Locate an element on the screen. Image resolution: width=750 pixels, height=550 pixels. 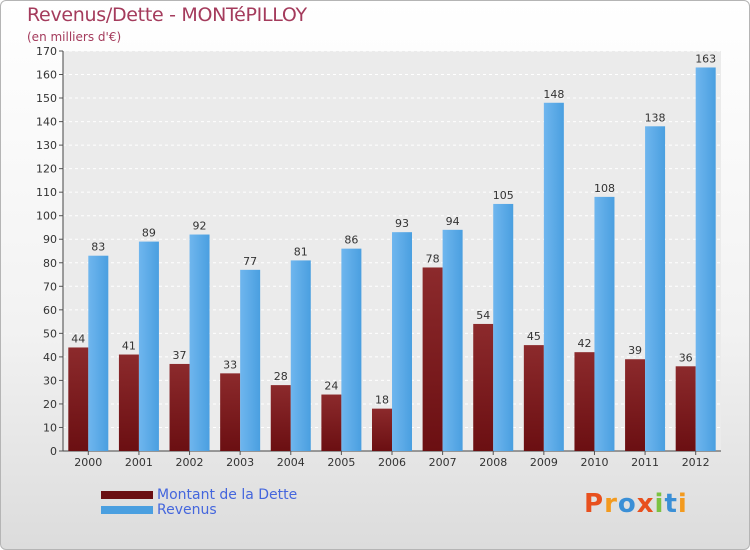
data-label: 148 is located at coordinates (553, 94).